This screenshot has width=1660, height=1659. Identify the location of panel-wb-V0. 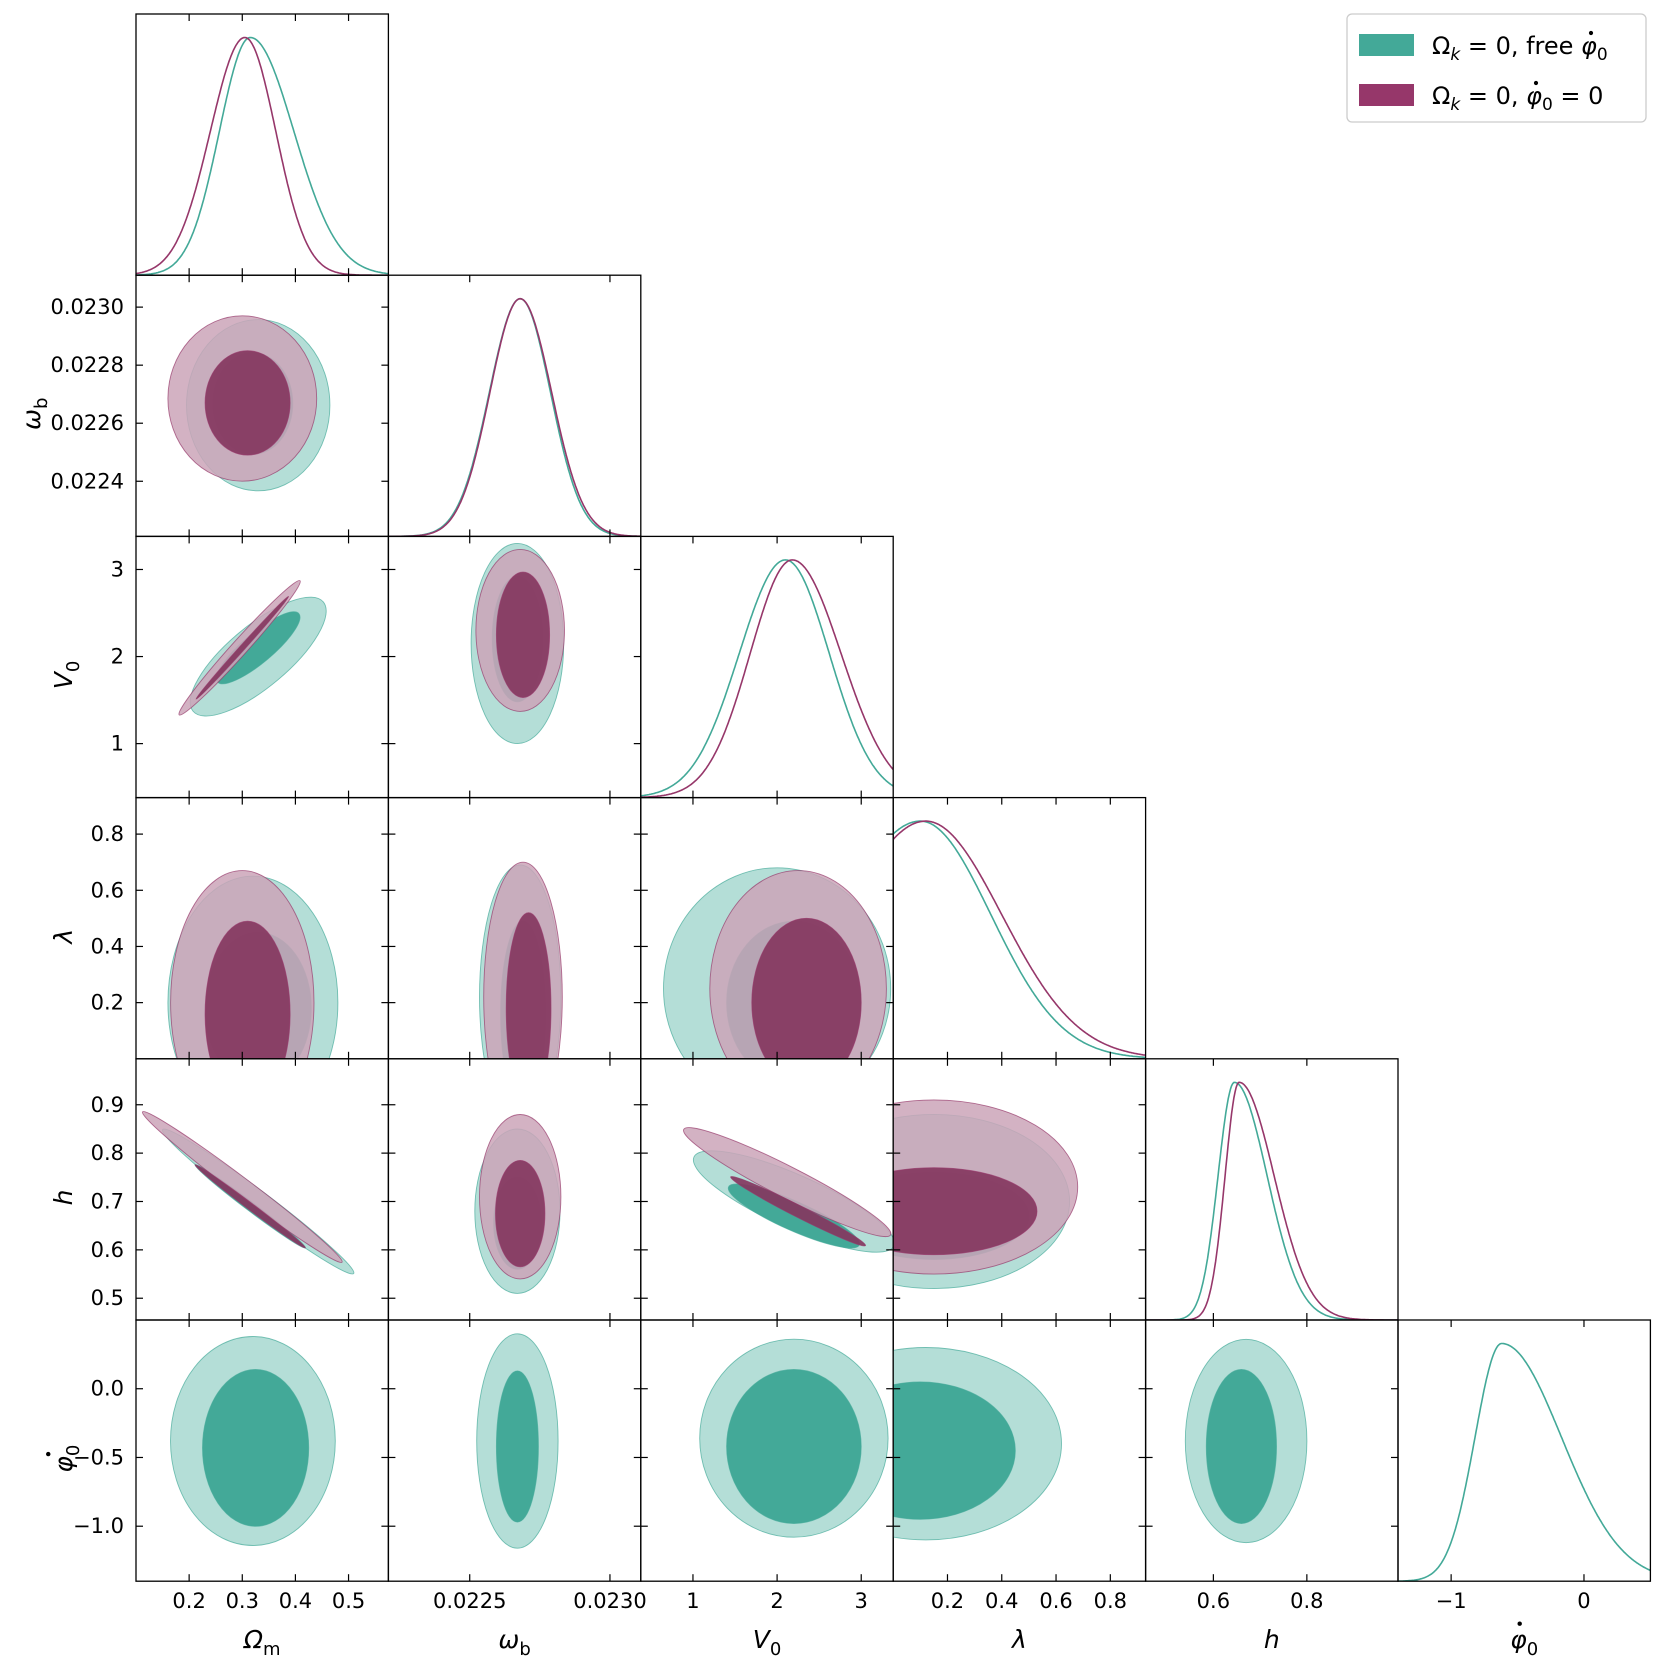
(517, 643).